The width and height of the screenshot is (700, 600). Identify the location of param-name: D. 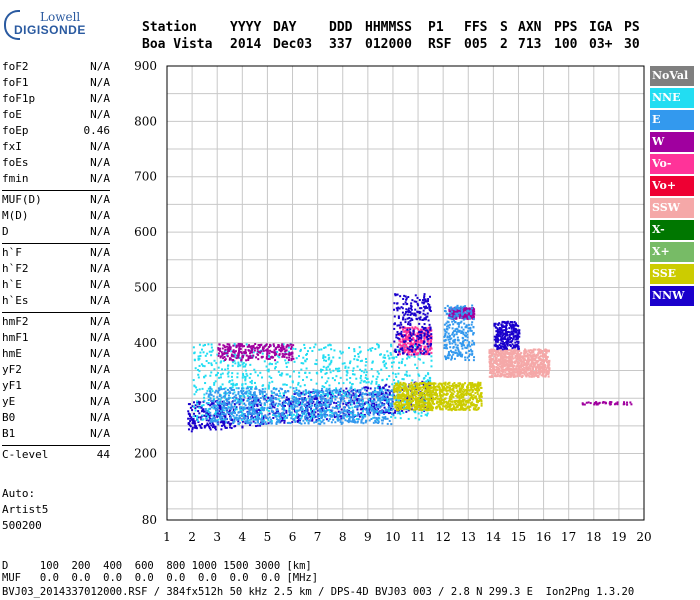
(5, 231).